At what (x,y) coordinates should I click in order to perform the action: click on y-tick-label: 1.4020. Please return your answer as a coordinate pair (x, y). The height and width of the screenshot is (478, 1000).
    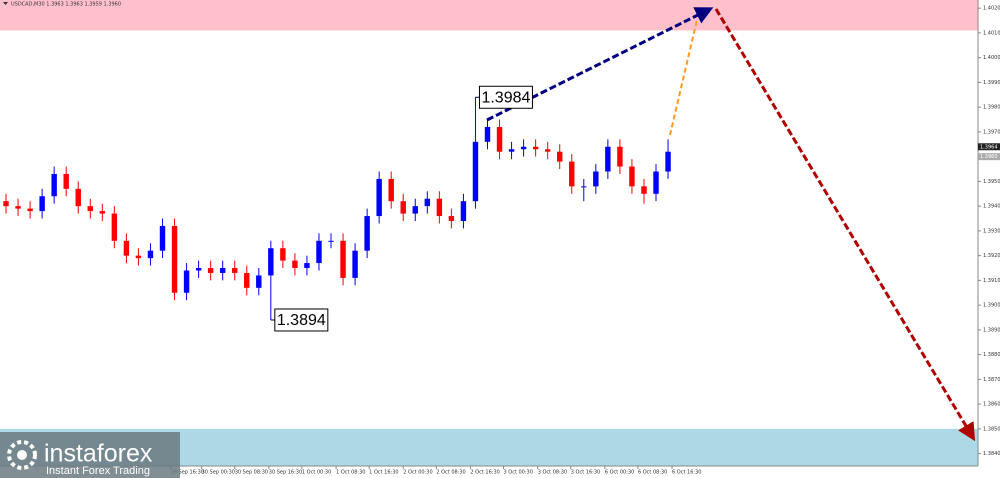
    Looking at the image, I should click on (991, 9).